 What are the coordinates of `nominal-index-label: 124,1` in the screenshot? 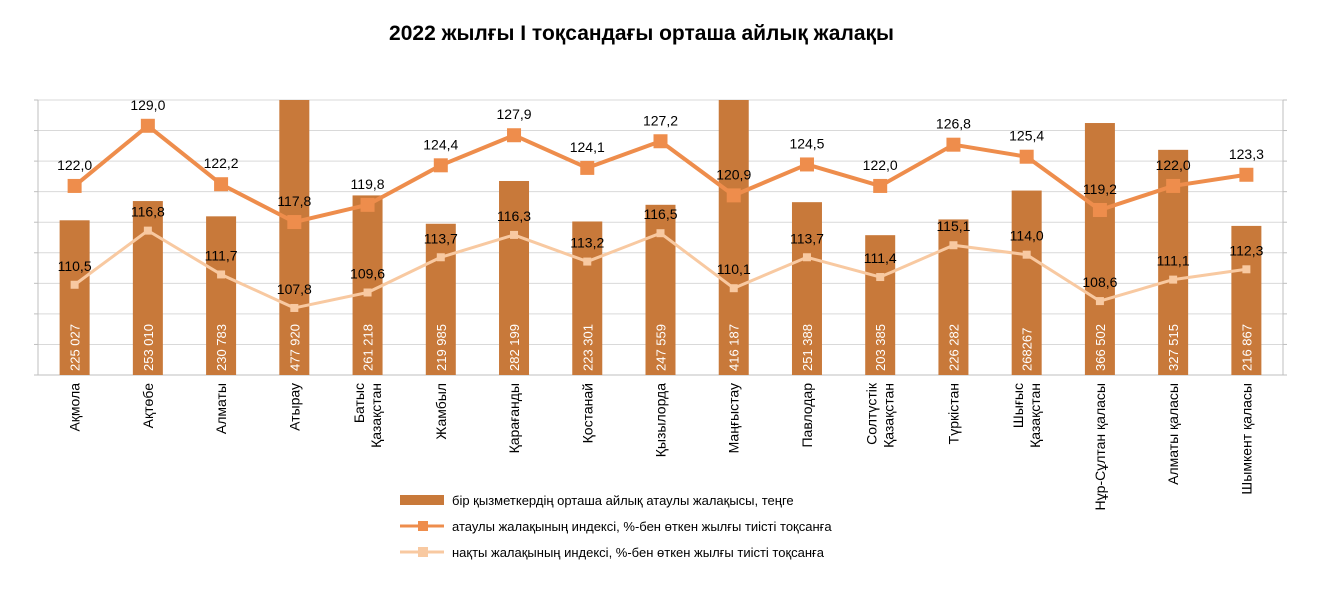 It's located at (587, 147).